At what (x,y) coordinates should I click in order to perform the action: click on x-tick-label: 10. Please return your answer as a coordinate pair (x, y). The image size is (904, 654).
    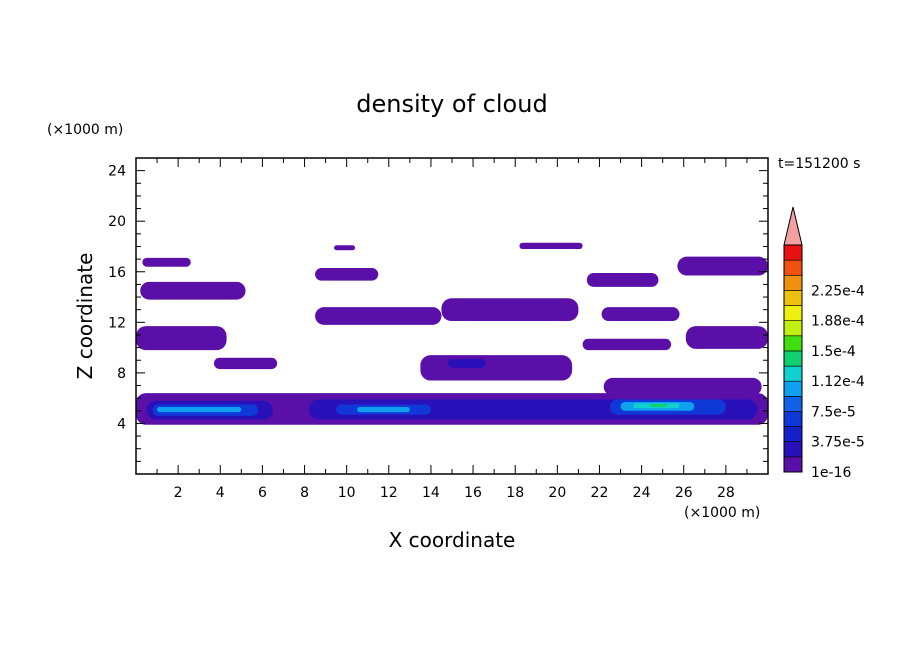
    Looking at the image, I should click on (347, 493).